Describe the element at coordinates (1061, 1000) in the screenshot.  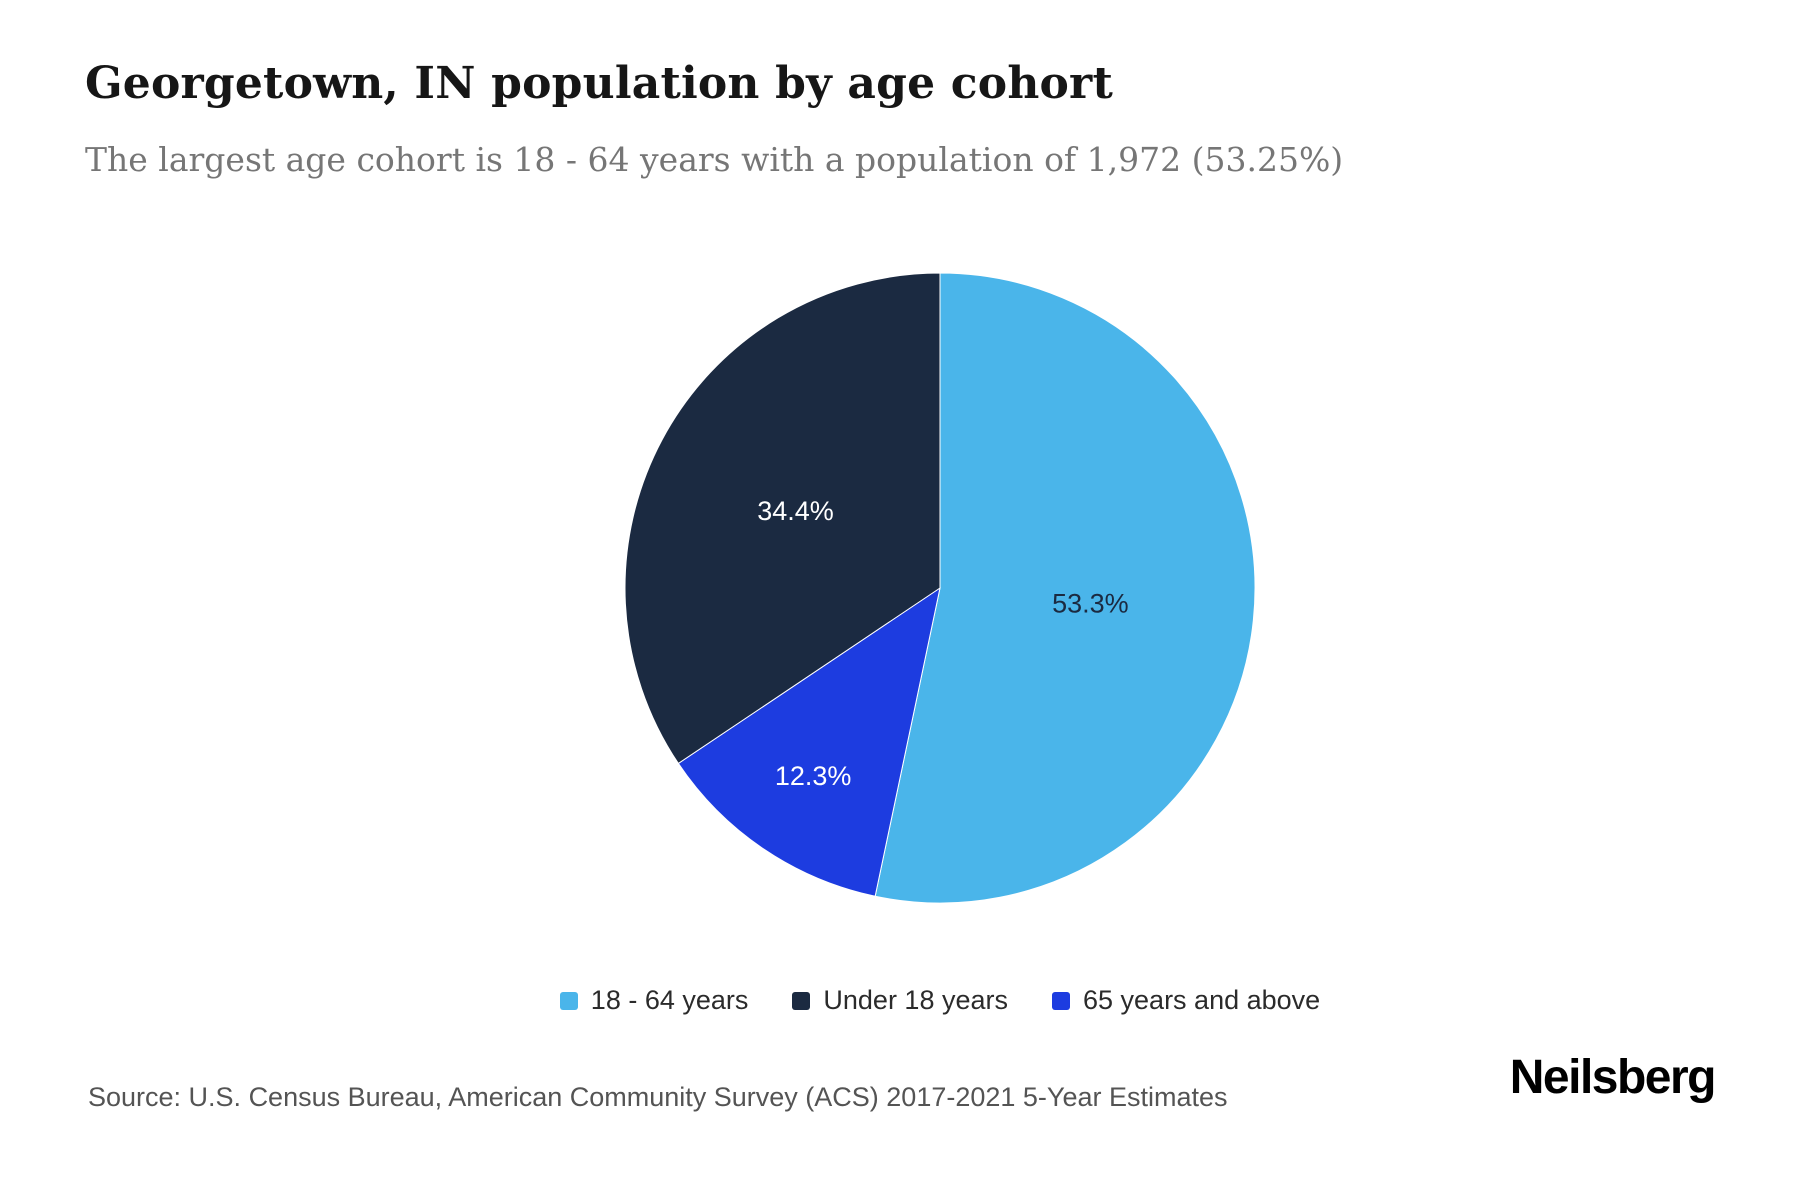
I see `legend-swatch-65-years-and-above` at that location.